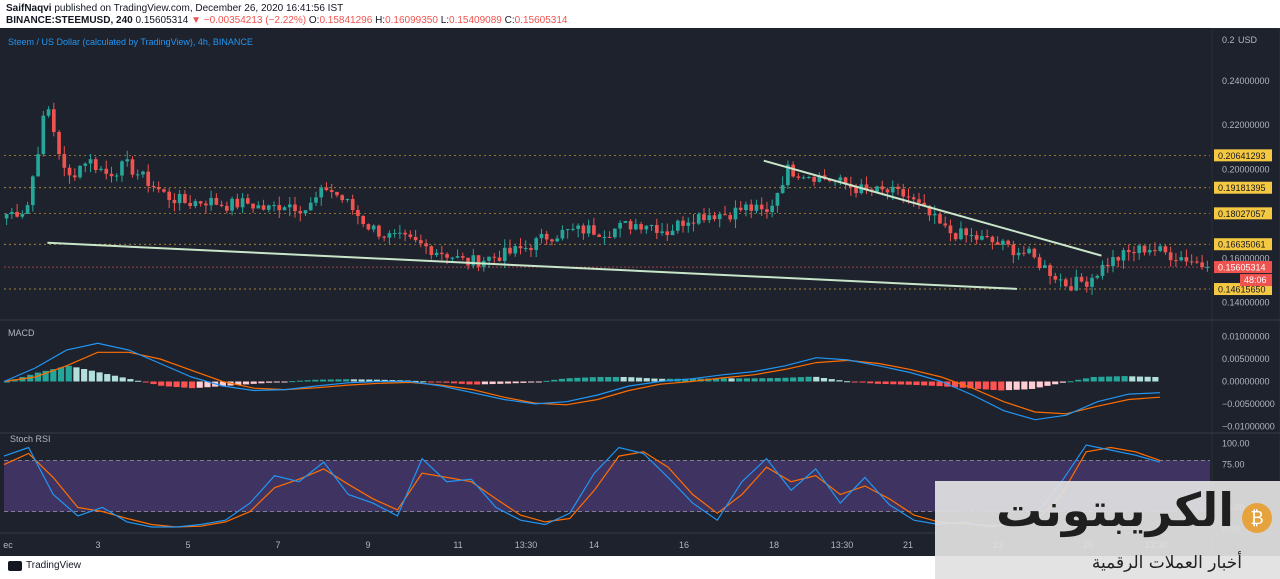 This screenshot has height=579, width=1280. I want to click on open-value: 0.15841296, so click(346, 20).